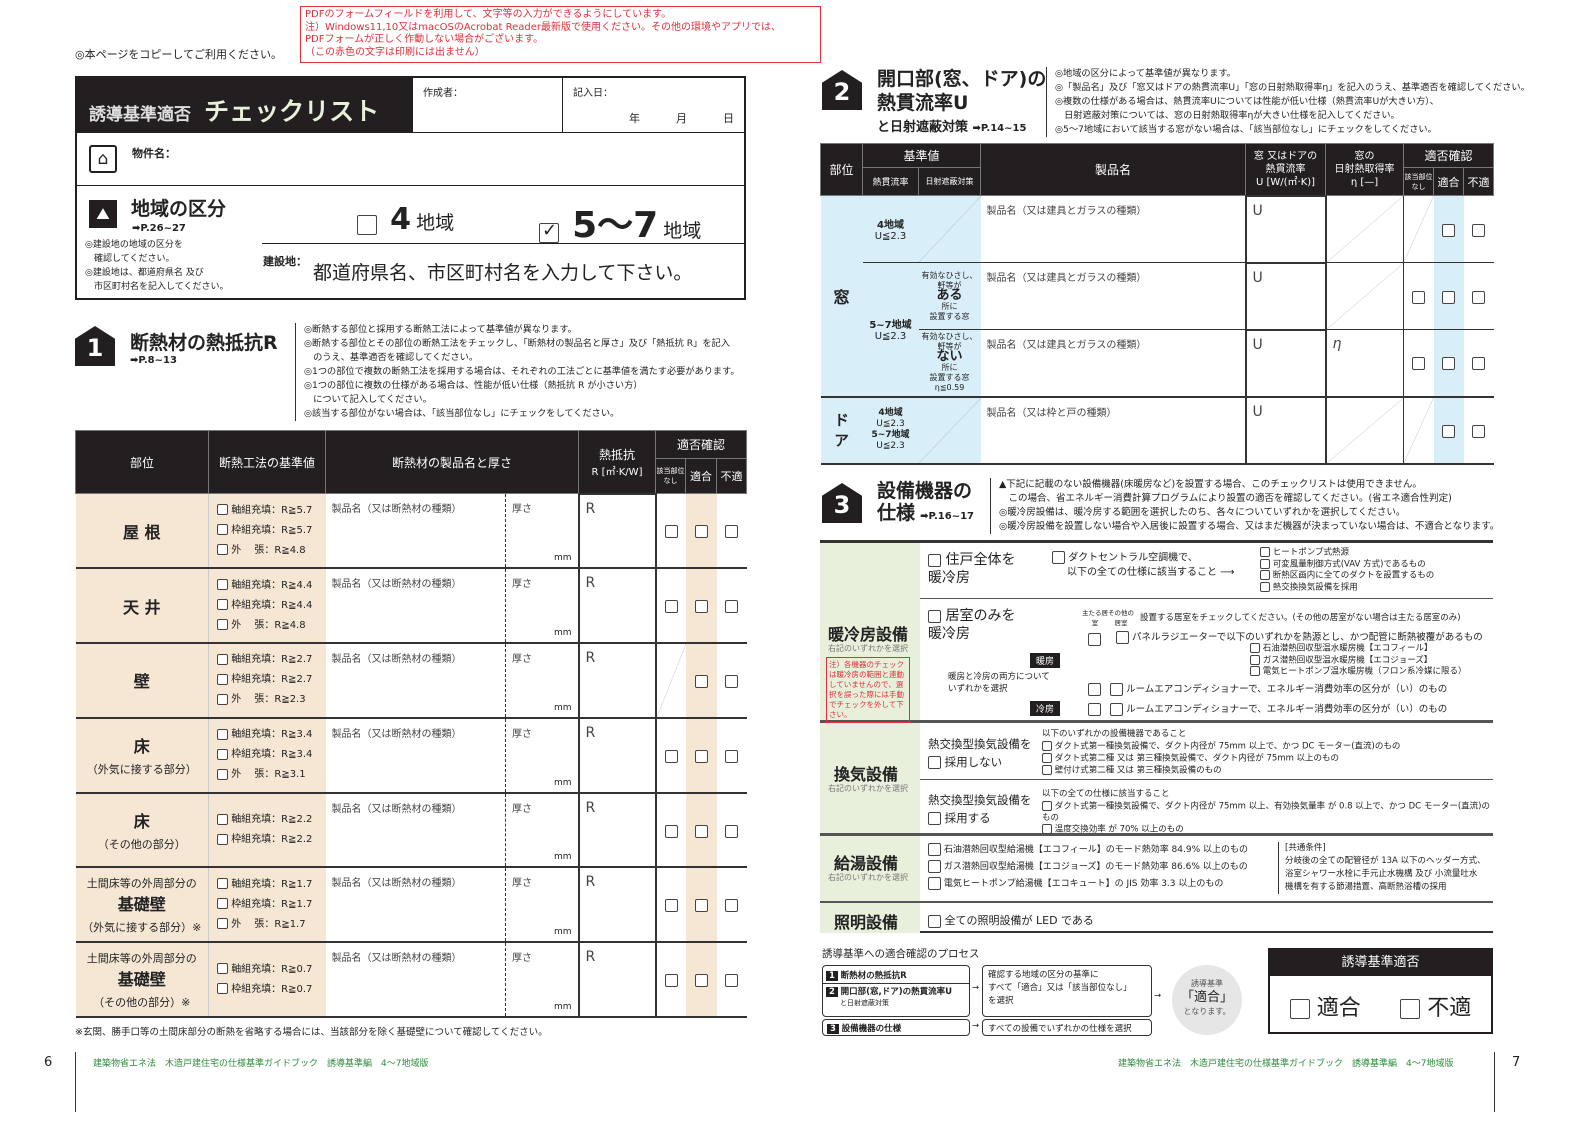 The width and height of the screenshot is (1588, 1123). Describe the element at coordinates (1358, 649) in the screenshot. I see `panel-source: 石油潜熱回収型温水暖房機【エコフィール】` at that location.